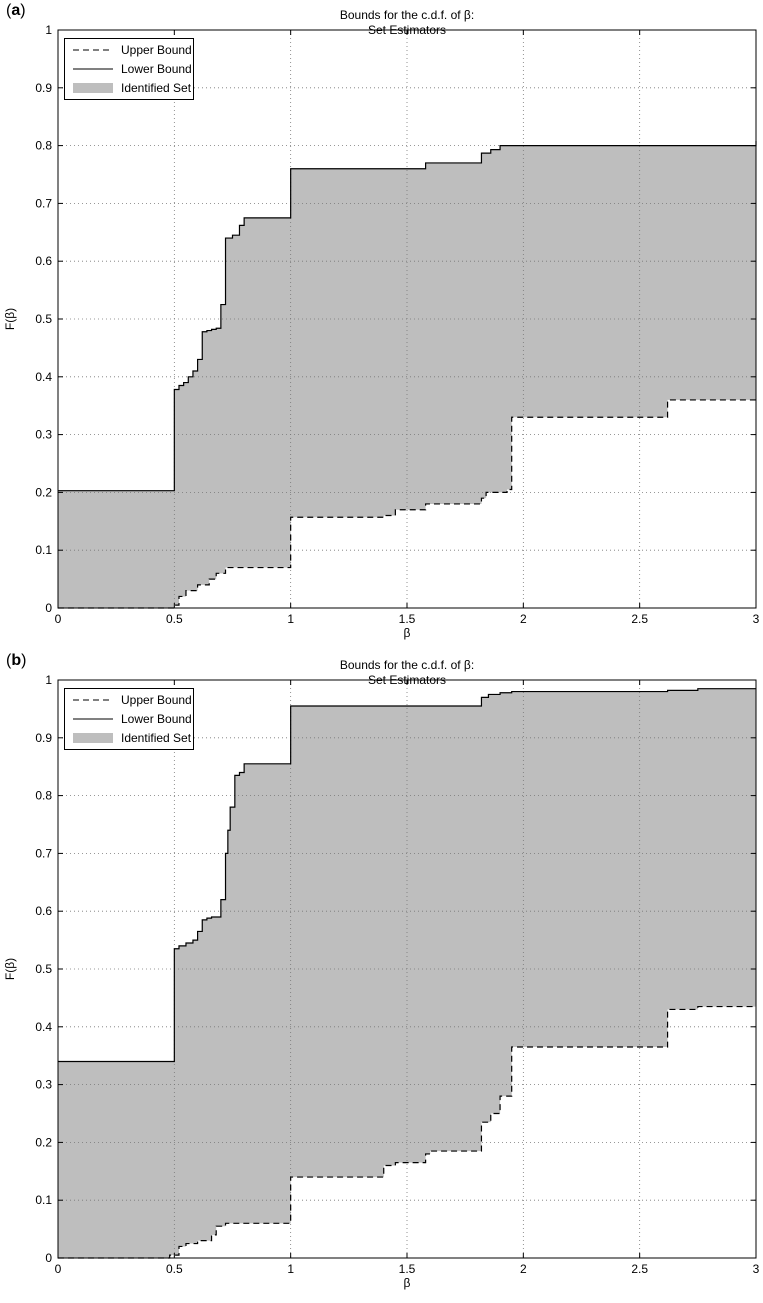 The height and width of the screenshot is (1303, 763). Describe the element at coordinates (16, 660) in the screenshot. I see `panel-label: (b)` at that location.